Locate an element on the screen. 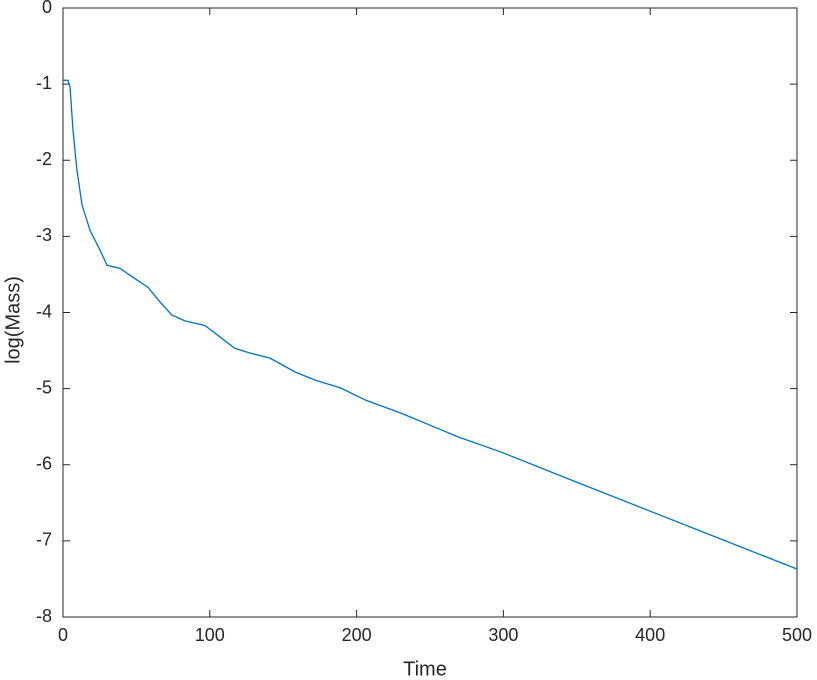 The width and height of the screenshot is (817, 680). y-tick-label: -2 is located at coordinates (44, 159).